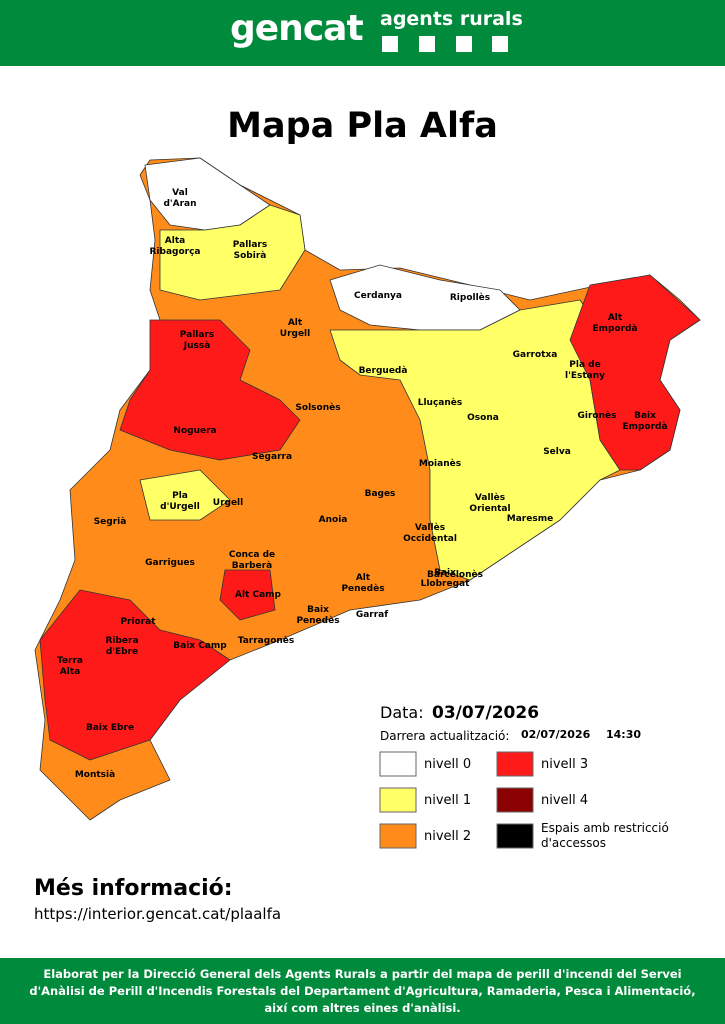  What do you see at coordinates (380, 494) in the screenshot?
I see `region-label: Bages` at bounding box center [380, 494].